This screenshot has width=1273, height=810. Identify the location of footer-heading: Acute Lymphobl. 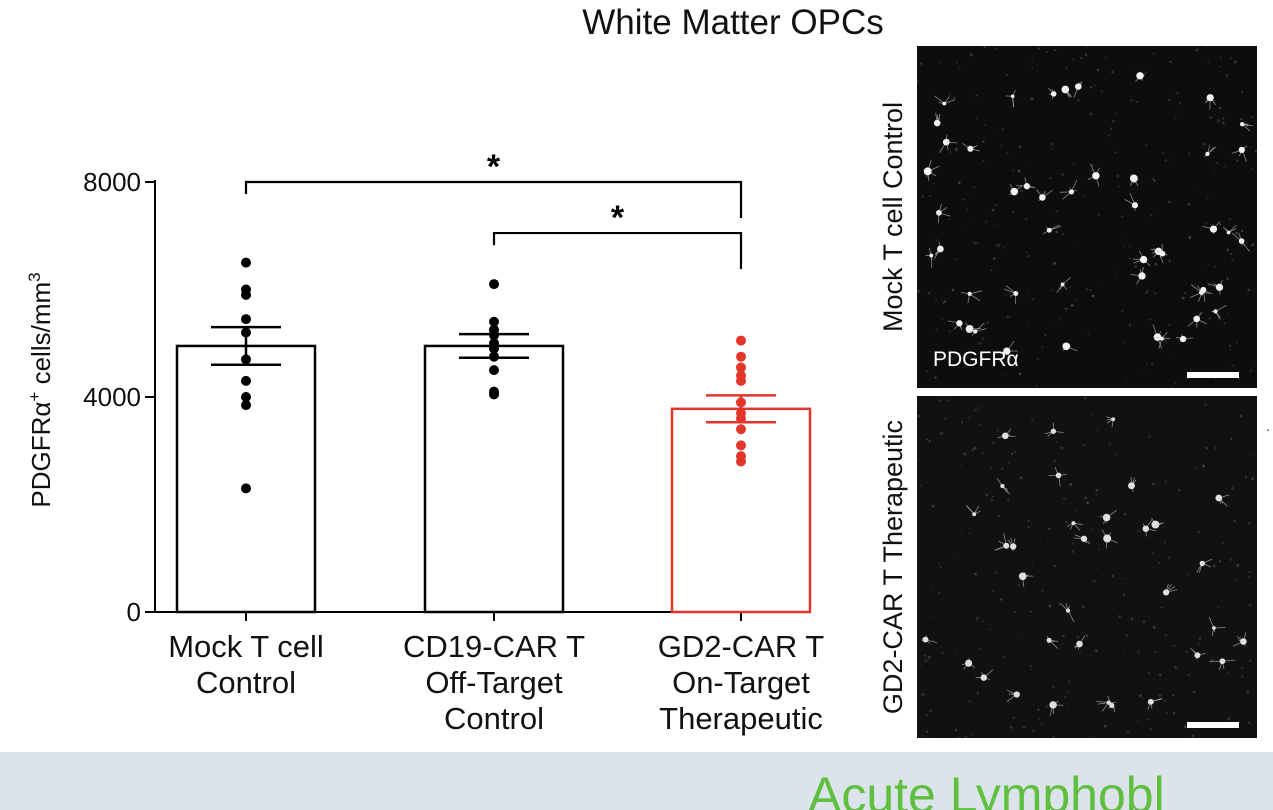
(986, 788).